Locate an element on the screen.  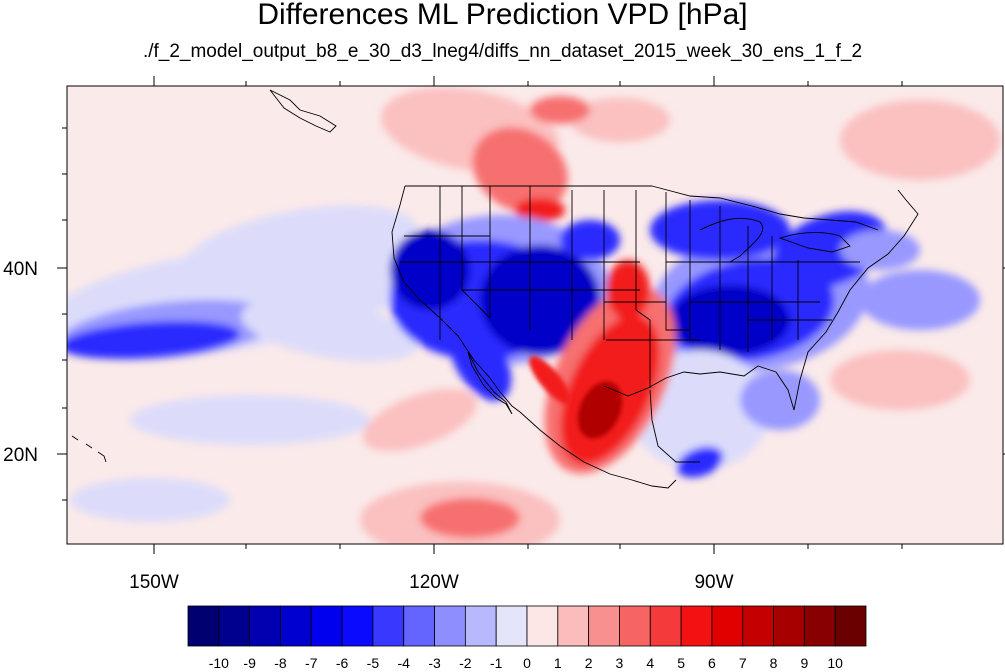
colorbar-label: 10 is located at coordinates (835, 663).